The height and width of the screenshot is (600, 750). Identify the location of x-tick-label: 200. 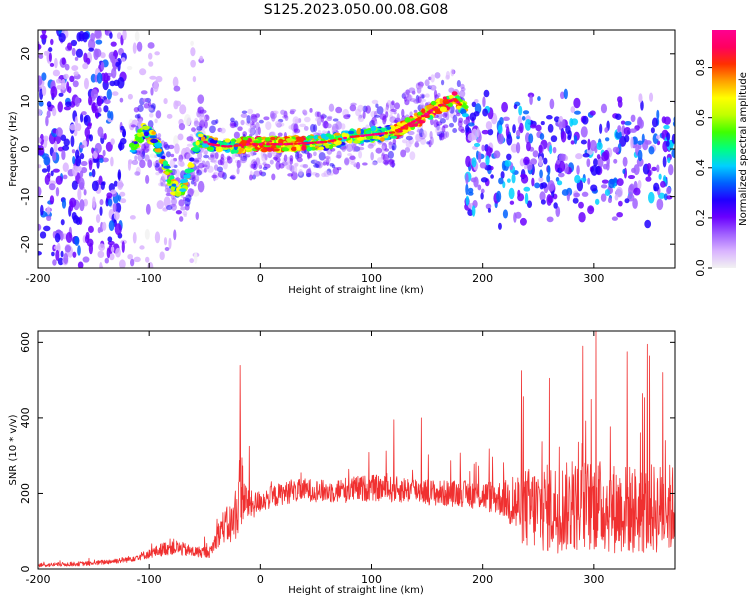
(482, 579).